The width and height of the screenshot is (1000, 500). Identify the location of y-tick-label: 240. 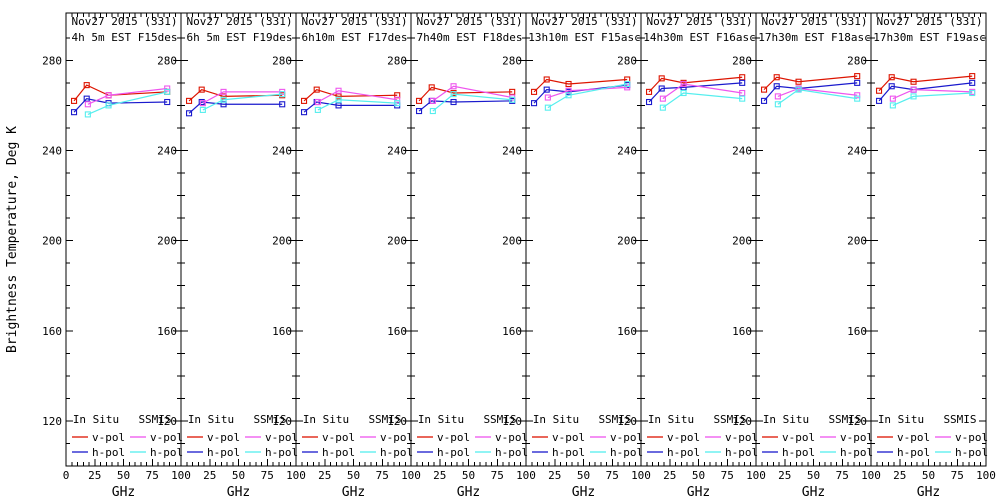
(627, 150).